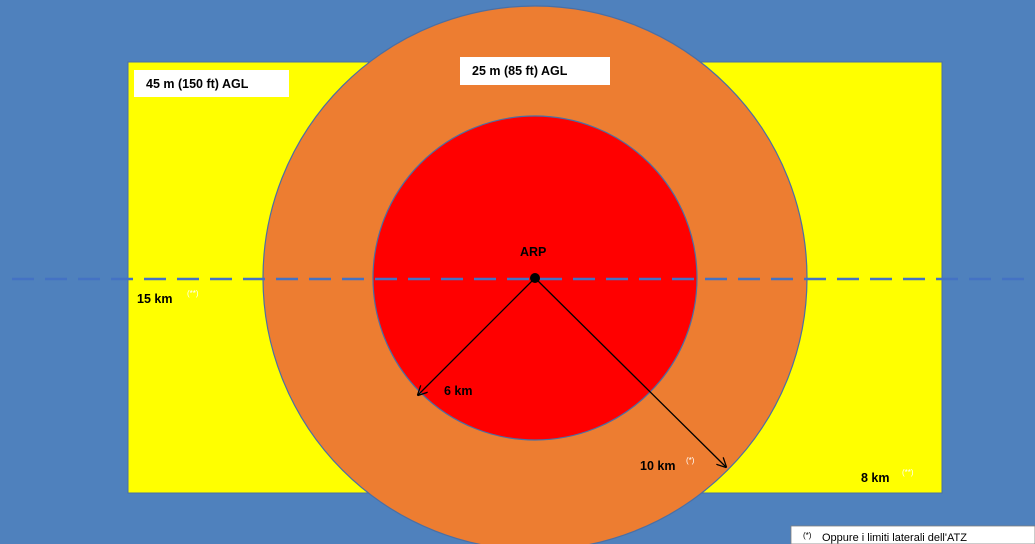  What do you see at coordinates (807, 535) in the screenshot?
I see `footnote-marker: (*)` at bounding box center [807, 535].